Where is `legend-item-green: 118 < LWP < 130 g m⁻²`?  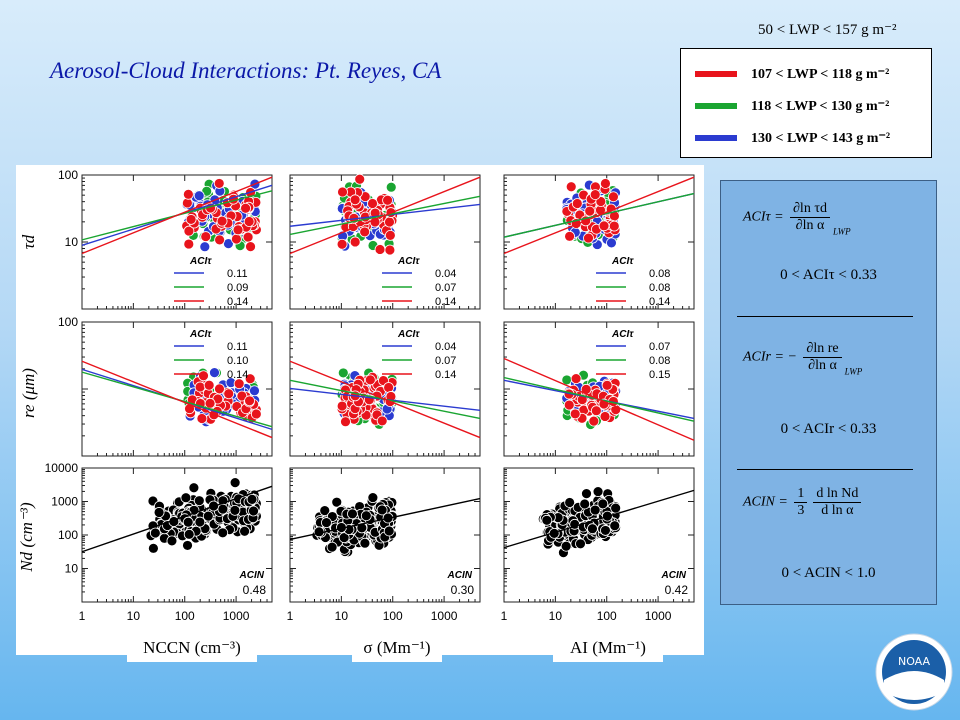 legend-item-green: 118 < LWP < 130 g m⁻² is located at coordinates (792, 106).